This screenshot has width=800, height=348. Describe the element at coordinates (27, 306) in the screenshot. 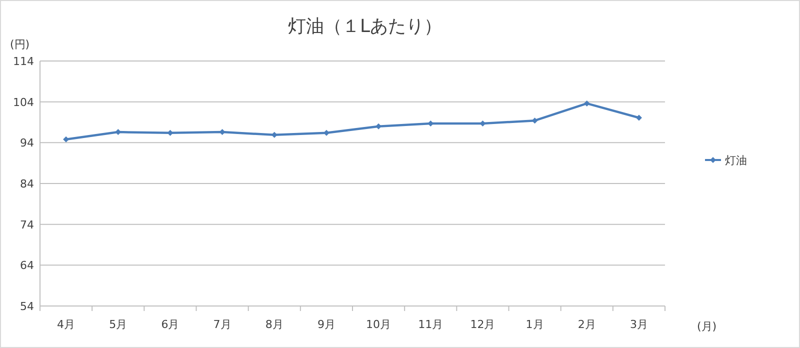

I see `y-tick-label: 54` at that location.